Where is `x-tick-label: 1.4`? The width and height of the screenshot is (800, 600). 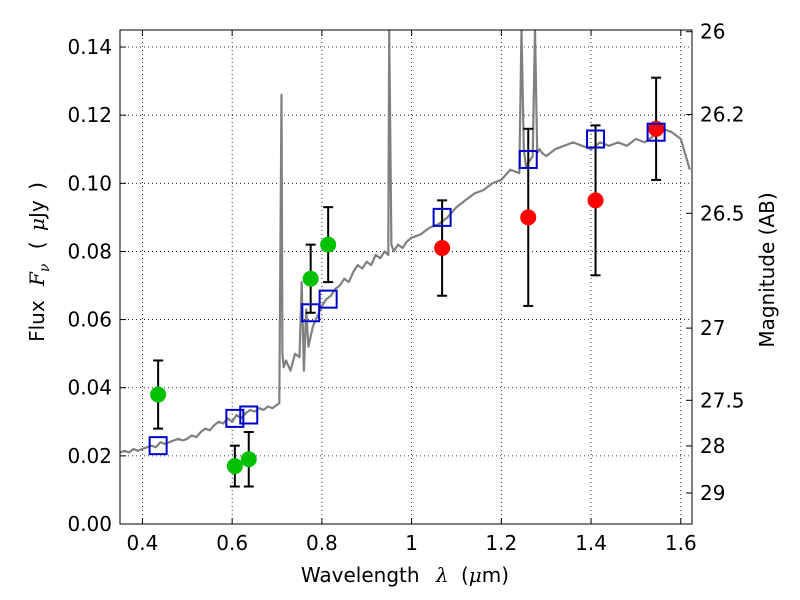 x-tick-label: 1.4 is located at coordinates (591, 543).